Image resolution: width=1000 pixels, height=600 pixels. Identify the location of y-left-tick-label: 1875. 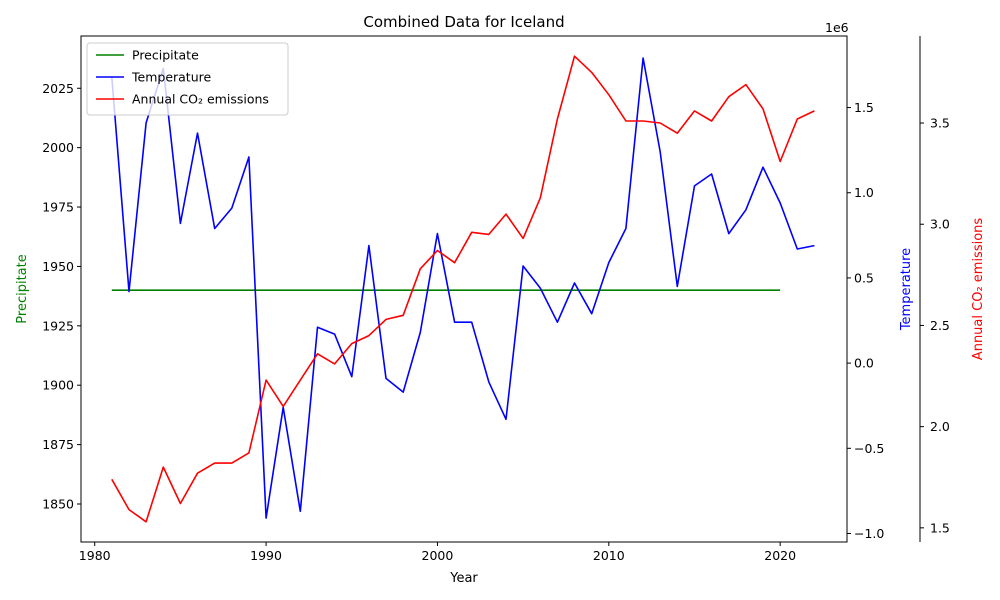
(58, 444).